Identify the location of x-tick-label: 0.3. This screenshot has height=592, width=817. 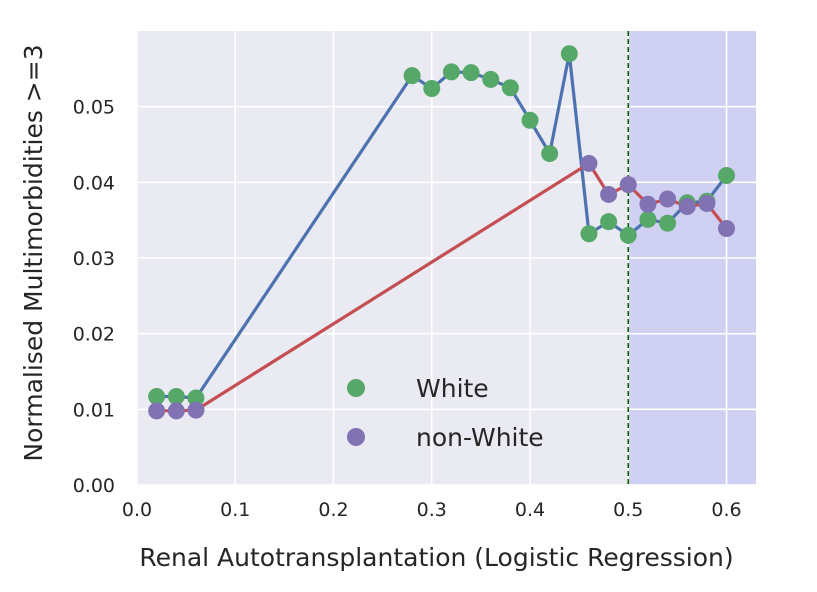
(432, 510).